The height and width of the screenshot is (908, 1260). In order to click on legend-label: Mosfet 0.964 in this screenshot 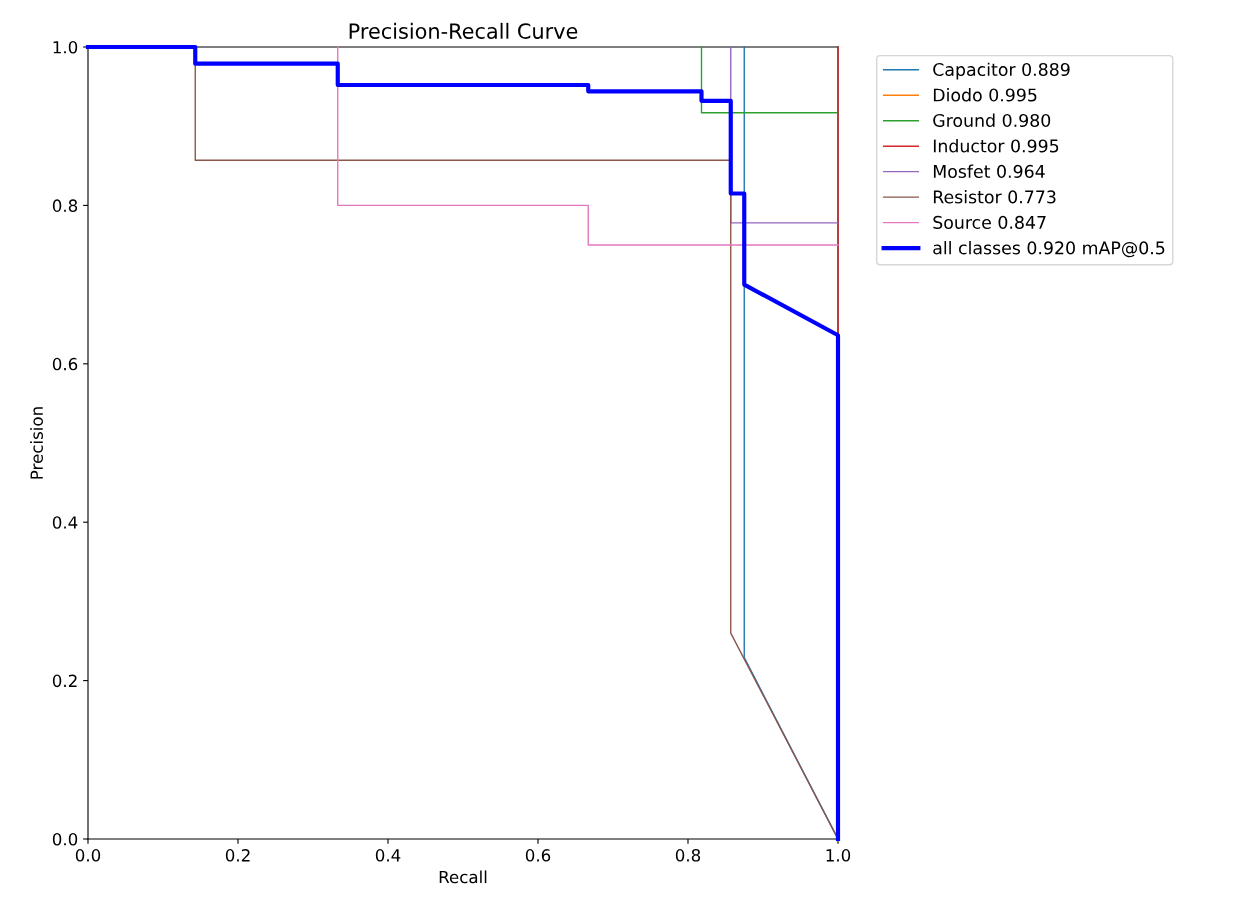, I will do `click(989, 171)`.